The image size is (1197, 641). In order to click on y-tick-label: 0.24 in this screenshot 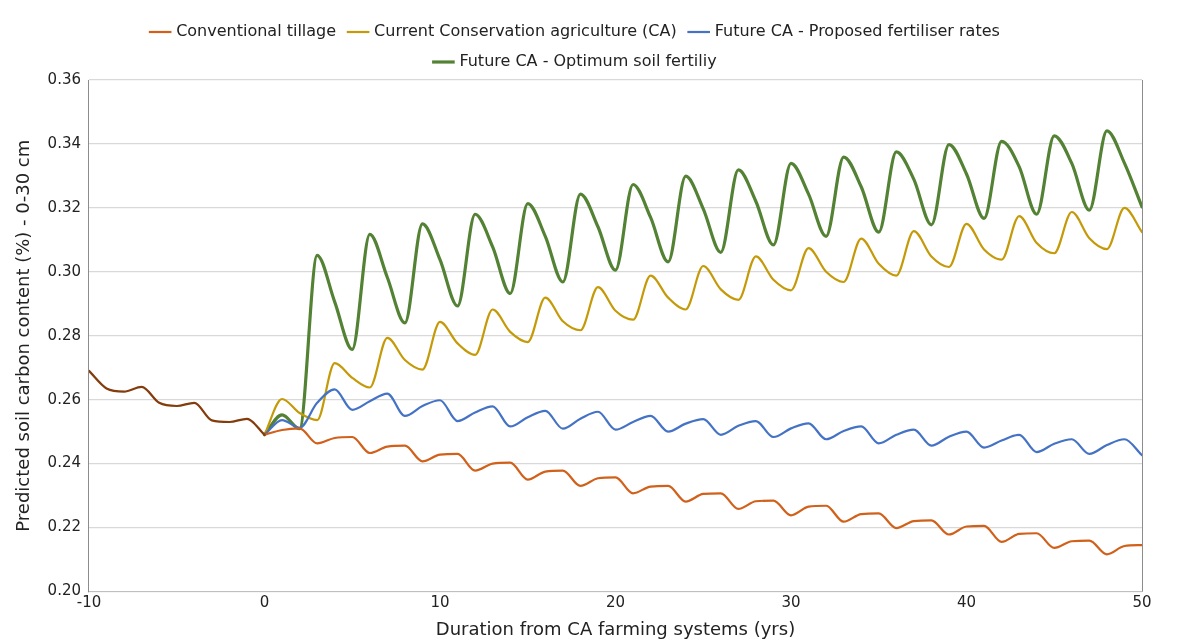, I will do `click(64, 462)`.